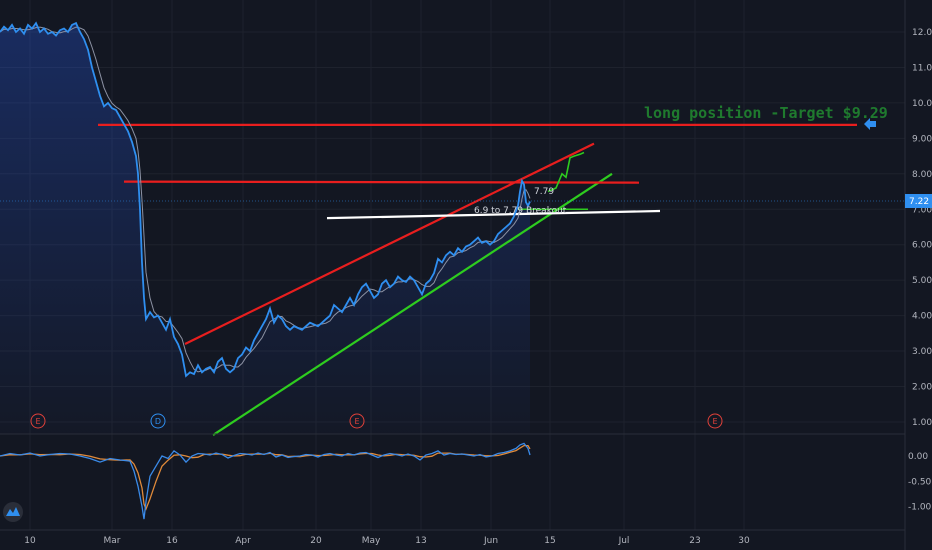 The image size is (932, 550). What do you see at coordinates (265, 477) in the screenshot?
I see `oscillator-slow-line` at bounding box center [265, 477].